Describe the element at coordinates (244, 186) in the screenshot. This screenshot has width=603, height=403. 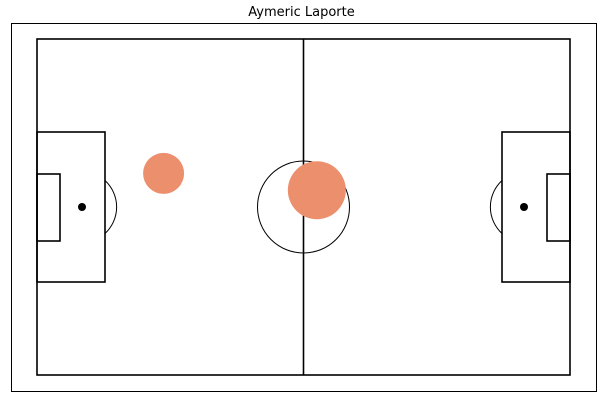
I see `data-markers` at that location.